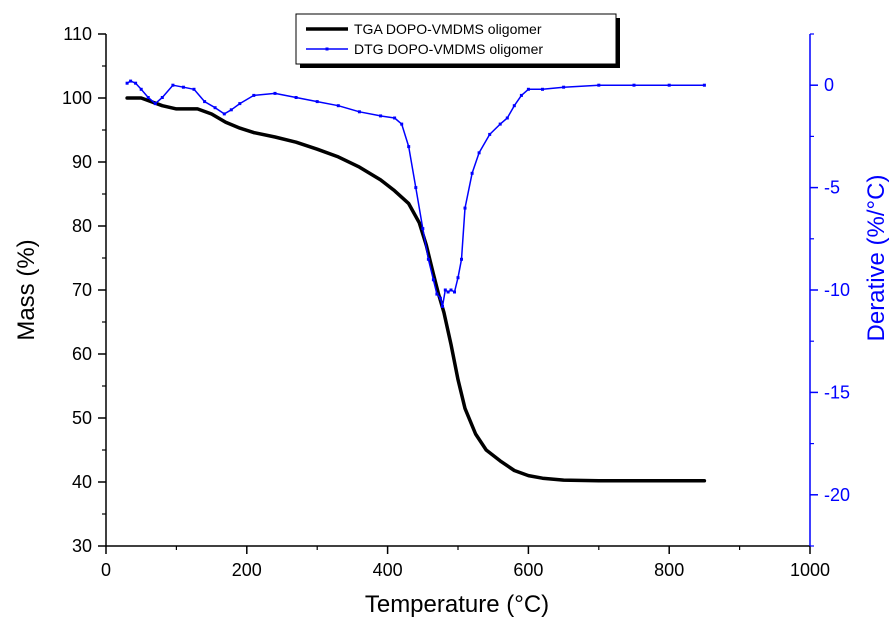  Describe the element at coordinates (448, 49) in the screenshot. I see `legend-label-dtg: DTG DOPO-VMDMS oligomer` at that location.